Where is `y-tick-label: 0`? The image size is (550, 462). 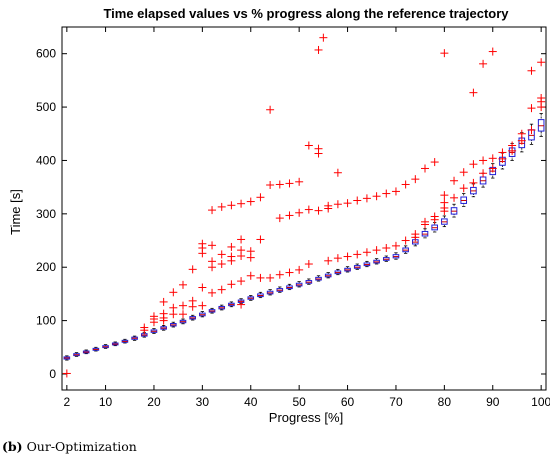
y-tick-label: 0 is located at coordinates (52, 374).